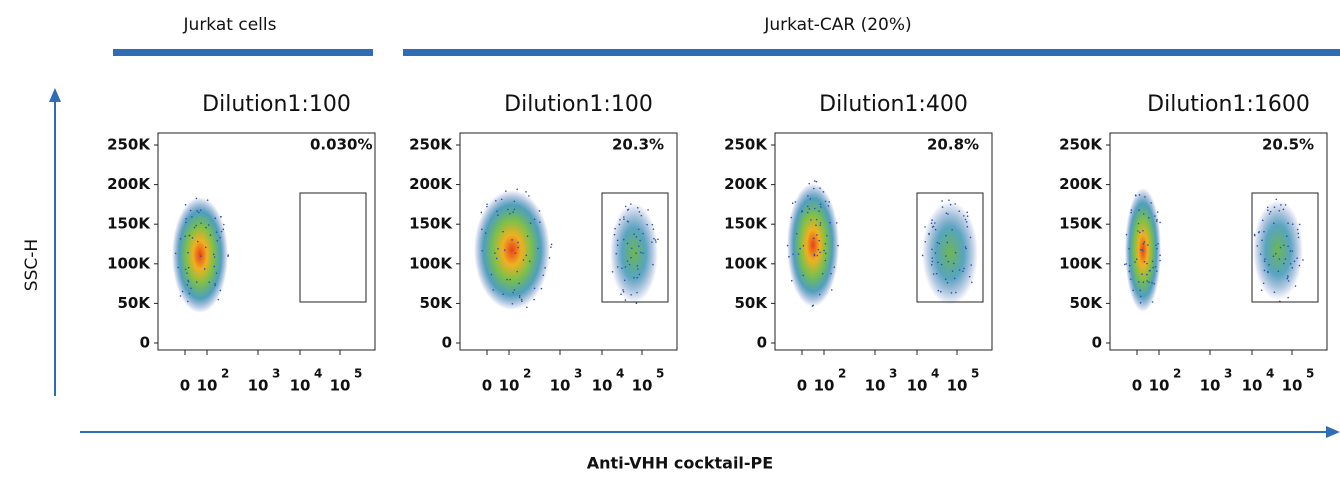  Describe the element at coordinates (200, 255) in the screenshot. I see `population` at that location.